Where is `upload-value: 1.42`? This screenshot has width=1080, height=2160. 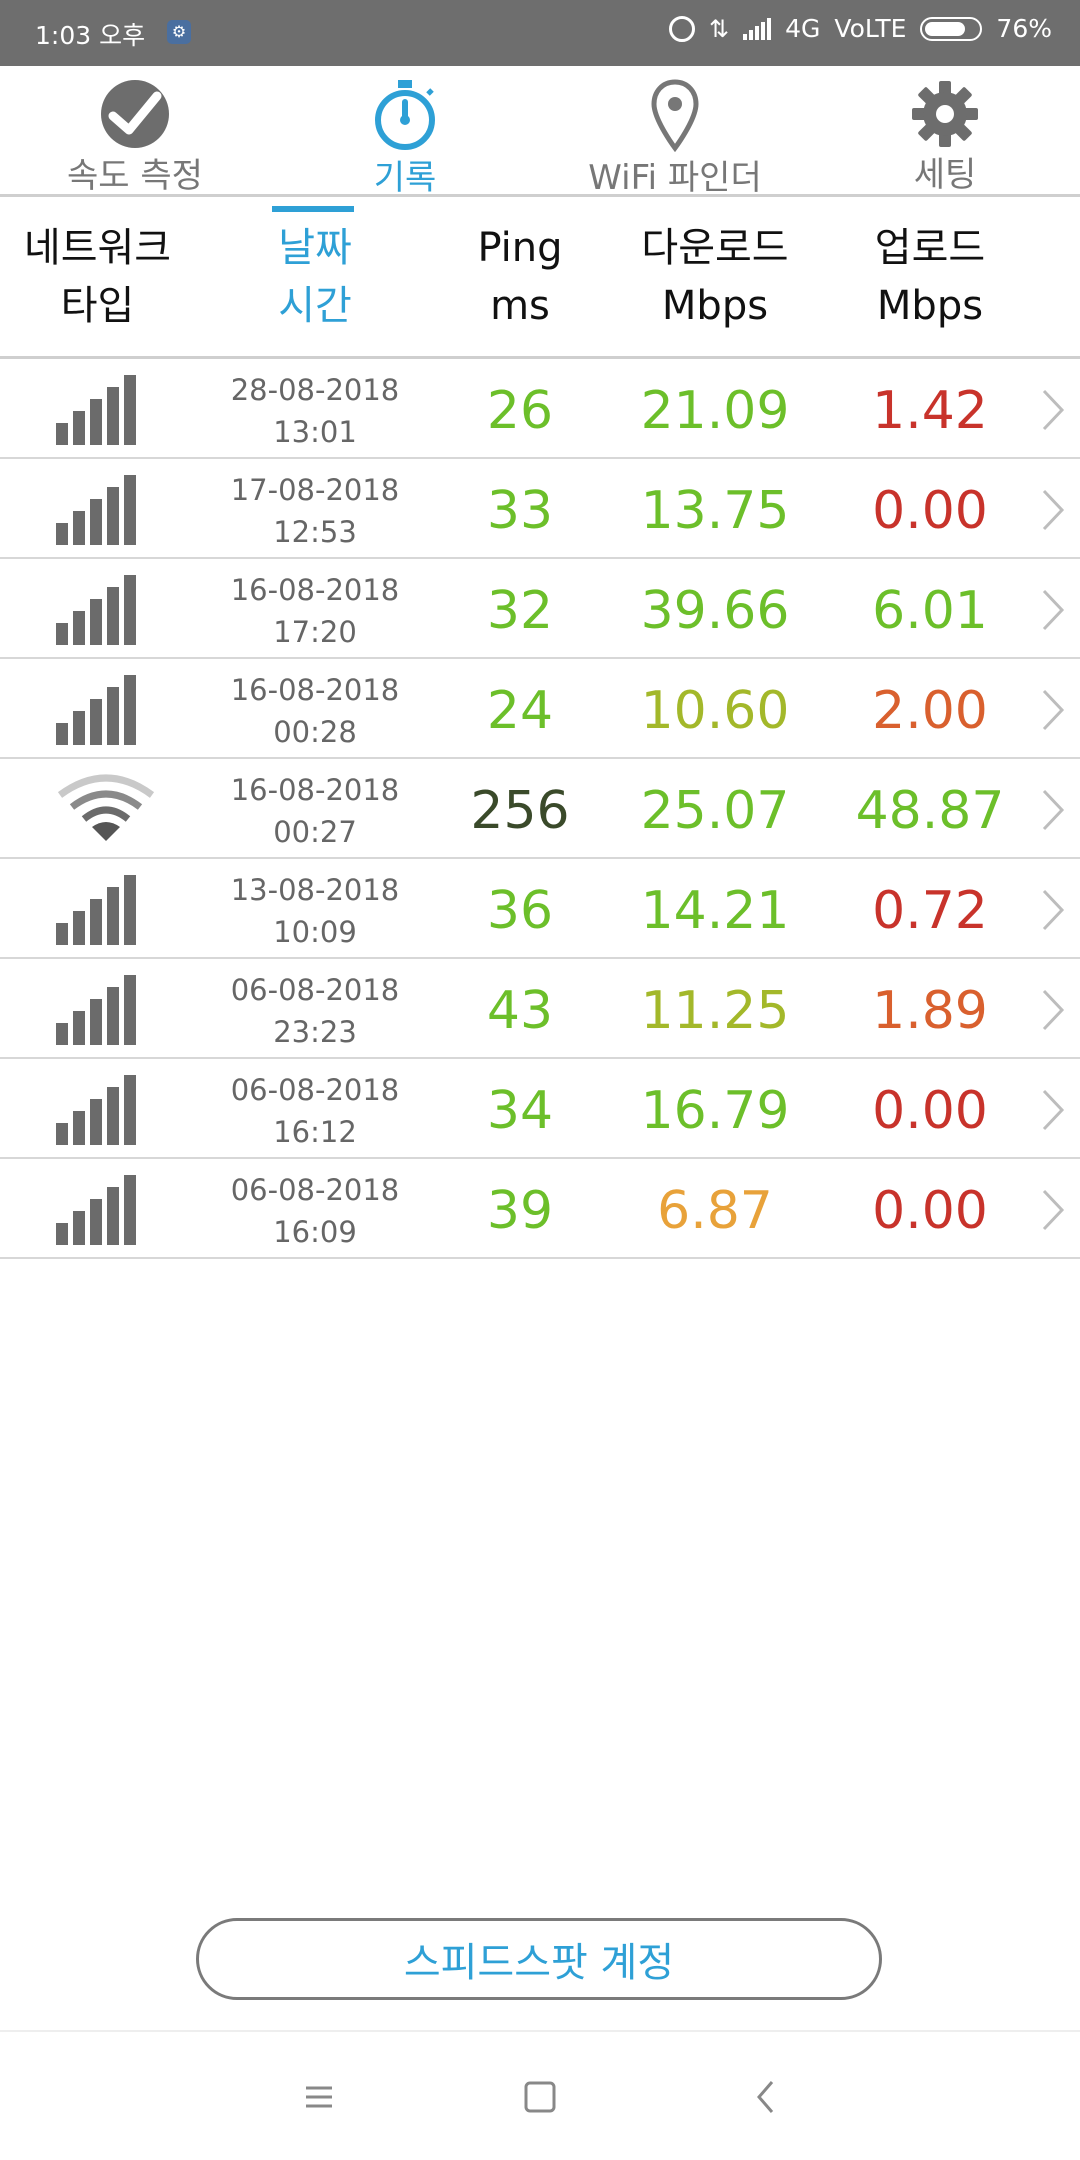 upload-value: 1.42 is located at coordinates (930, 411).